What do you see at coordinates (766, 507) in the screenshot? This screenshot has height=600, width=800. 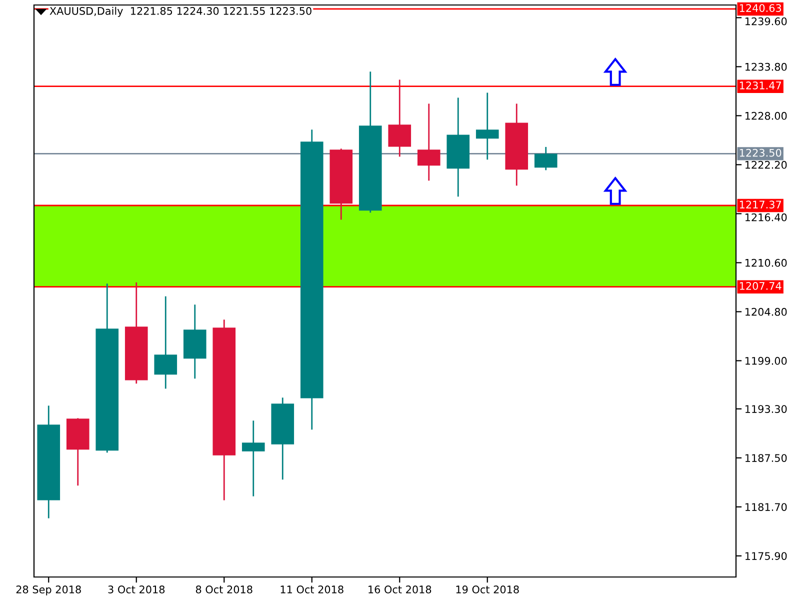 I see `y-tick-label: 1181.70` at bounding box center [766, 507].